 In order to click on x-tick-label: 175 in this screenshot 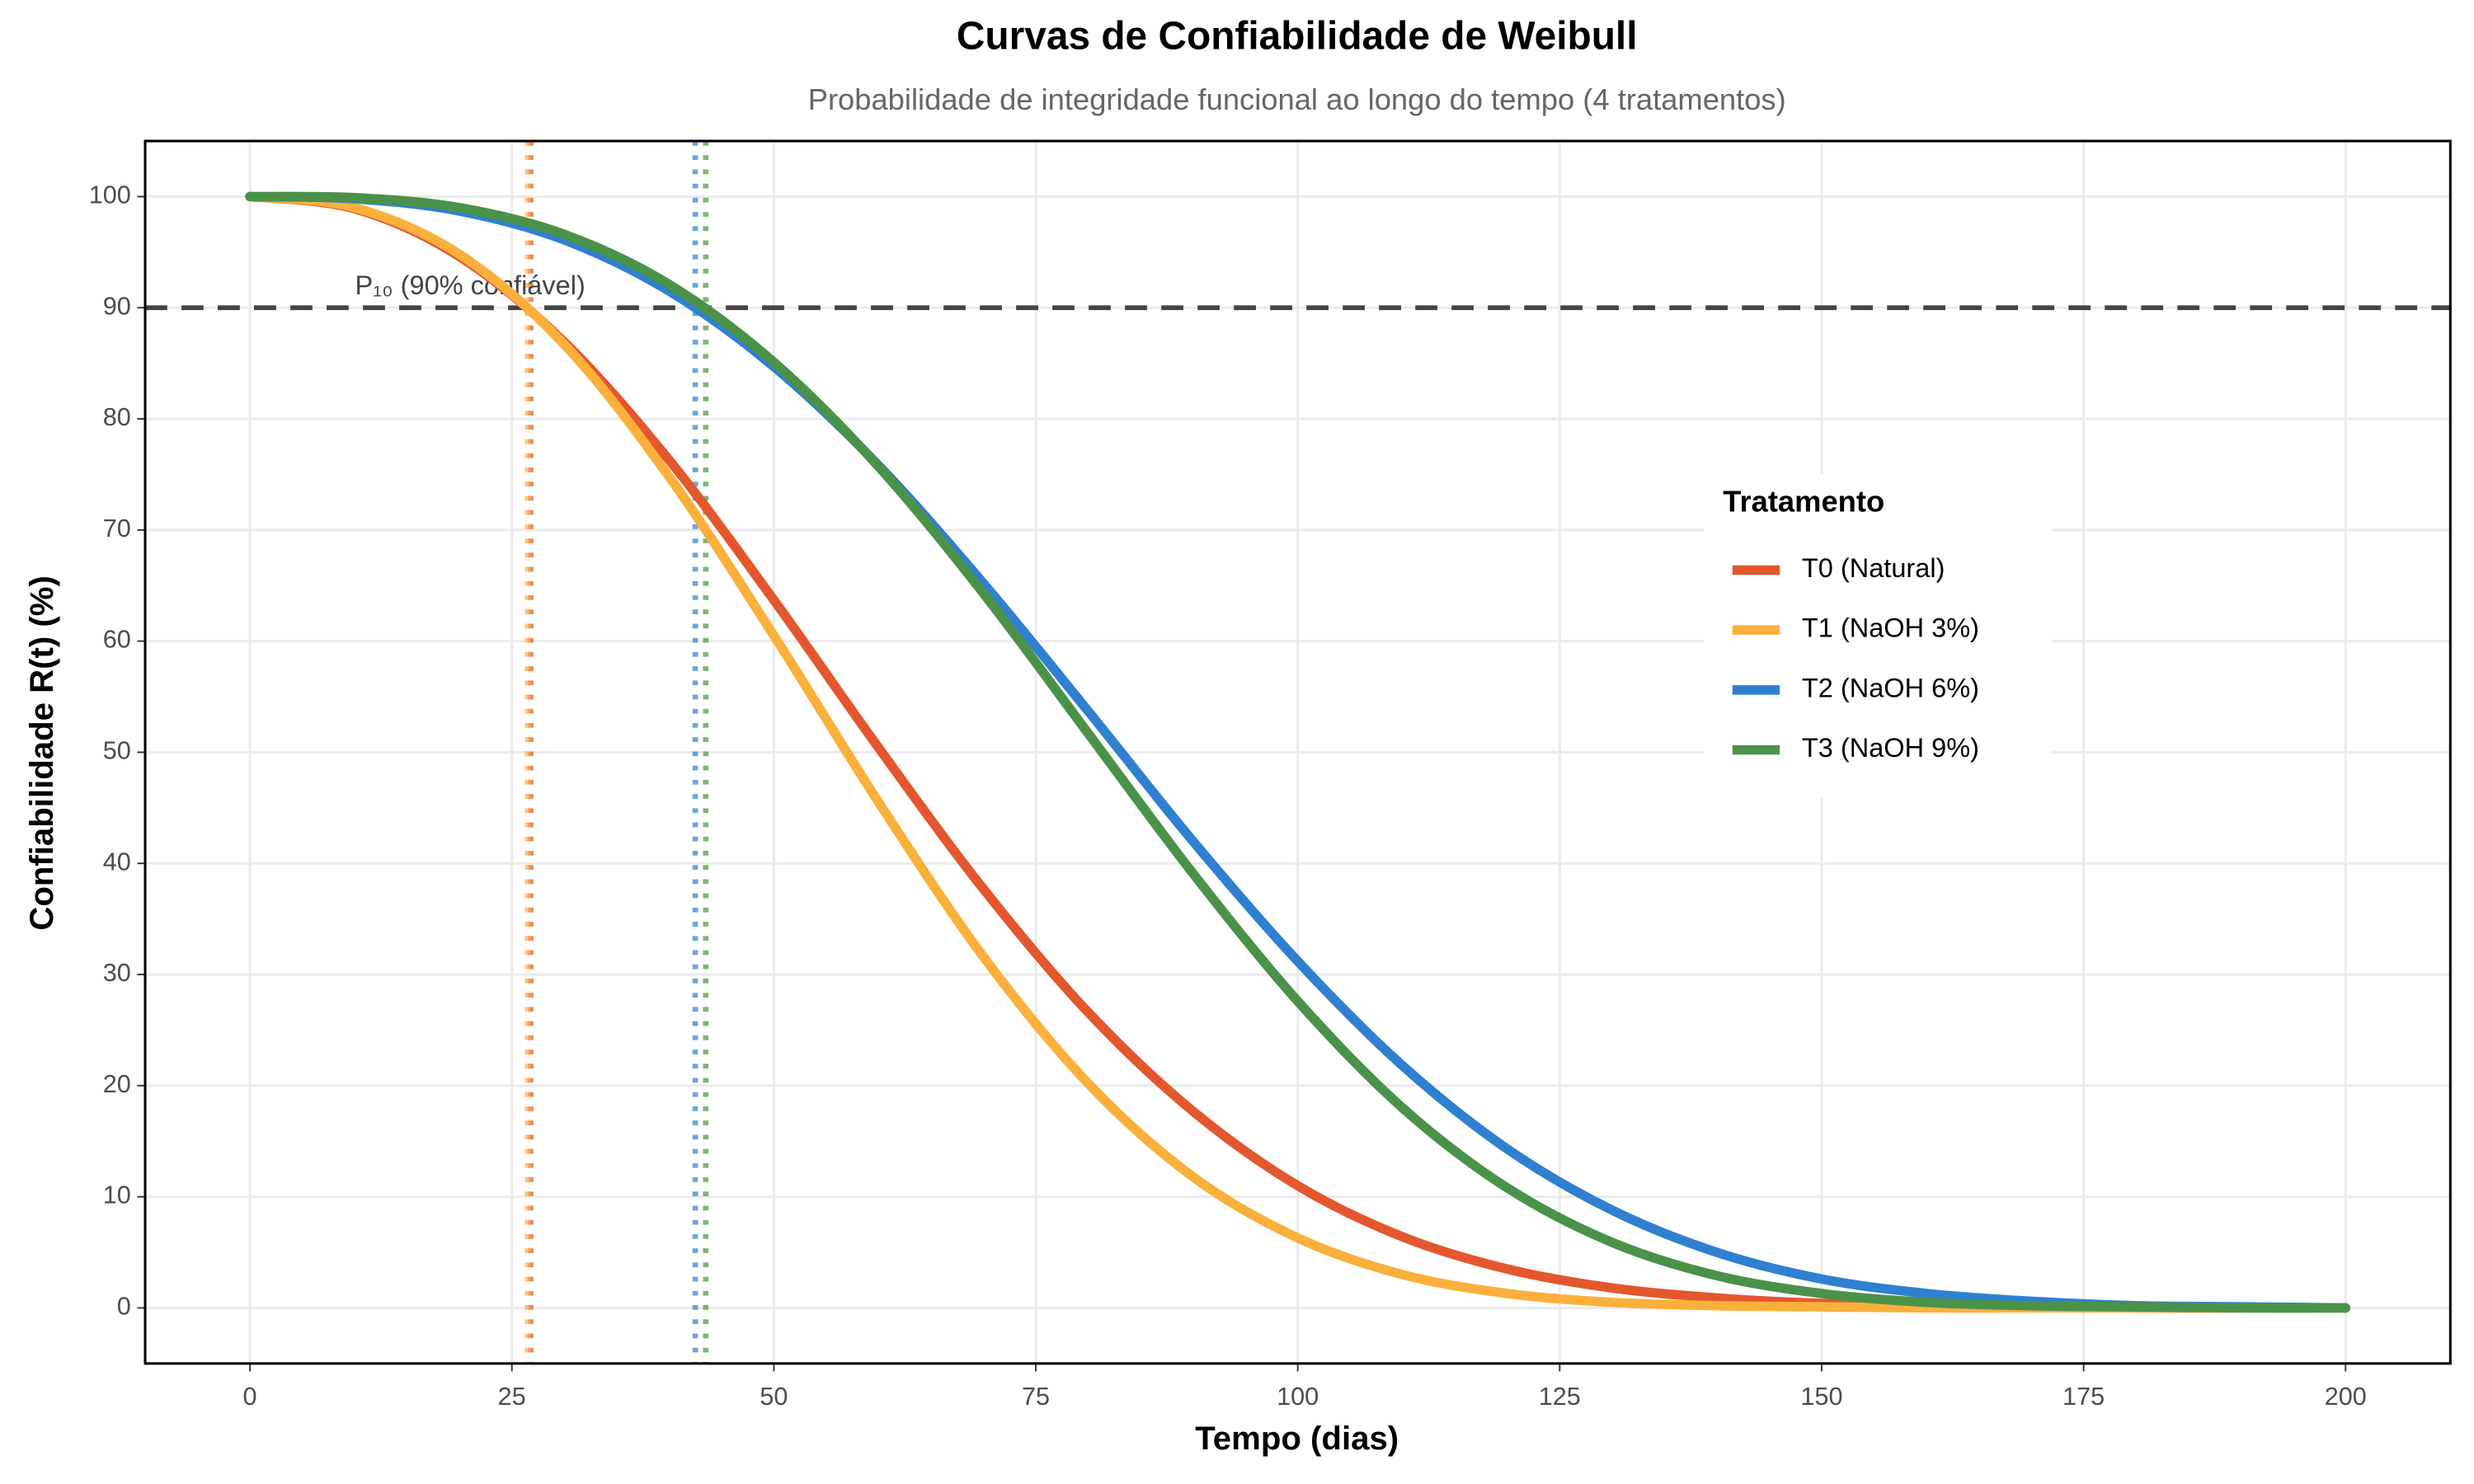, I will do `click(2083, 1397)`.